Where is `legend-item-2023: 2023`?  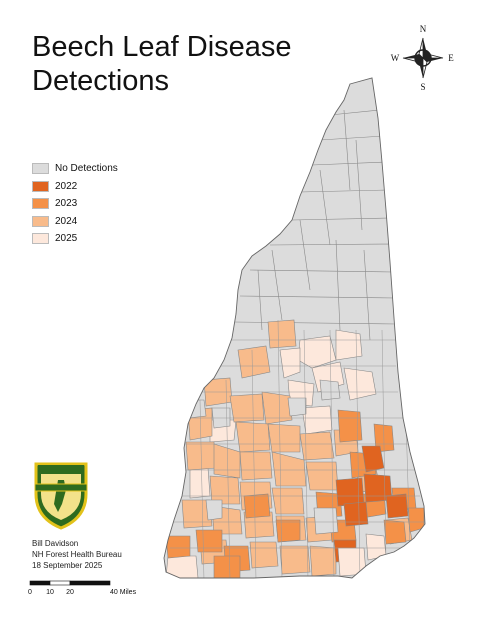 legend-item-2023: 2023 is located at coordinates (75, 204).